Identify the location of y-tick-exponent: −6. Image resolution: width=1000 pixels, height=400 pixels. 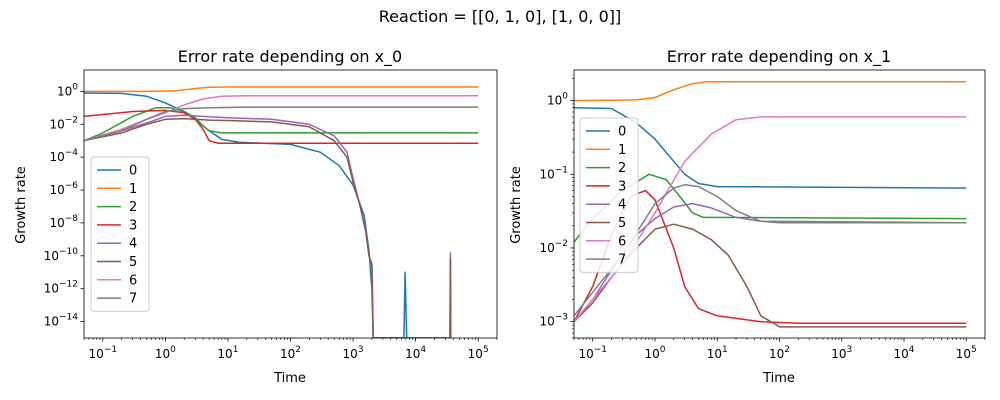
(72, 186).